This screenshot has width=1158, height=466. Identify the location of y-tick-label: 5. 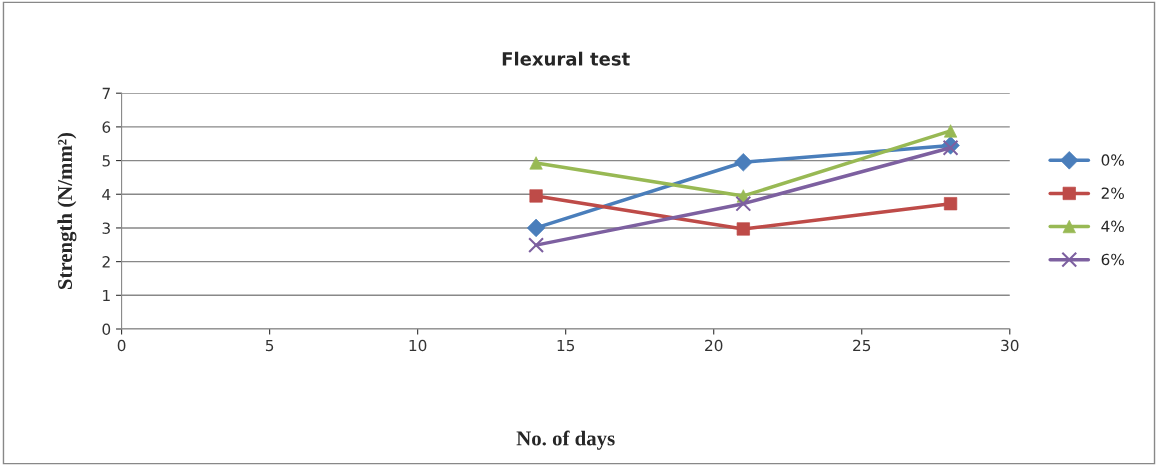
(106, 161).